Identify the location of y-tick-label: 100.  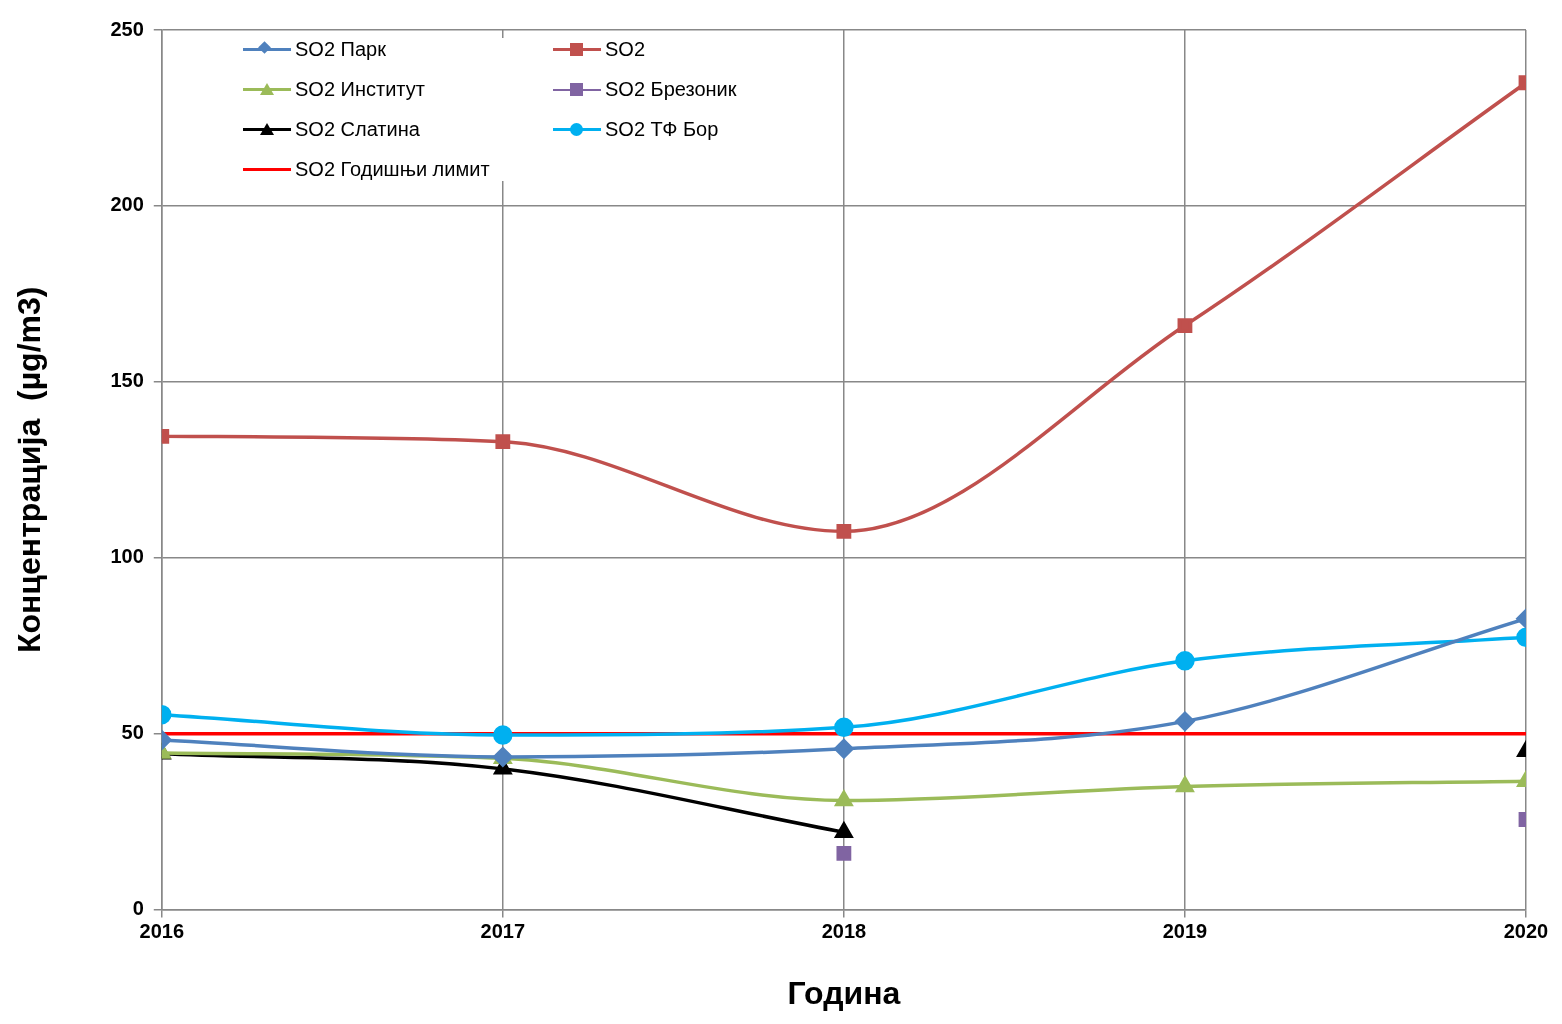
(127, 556).